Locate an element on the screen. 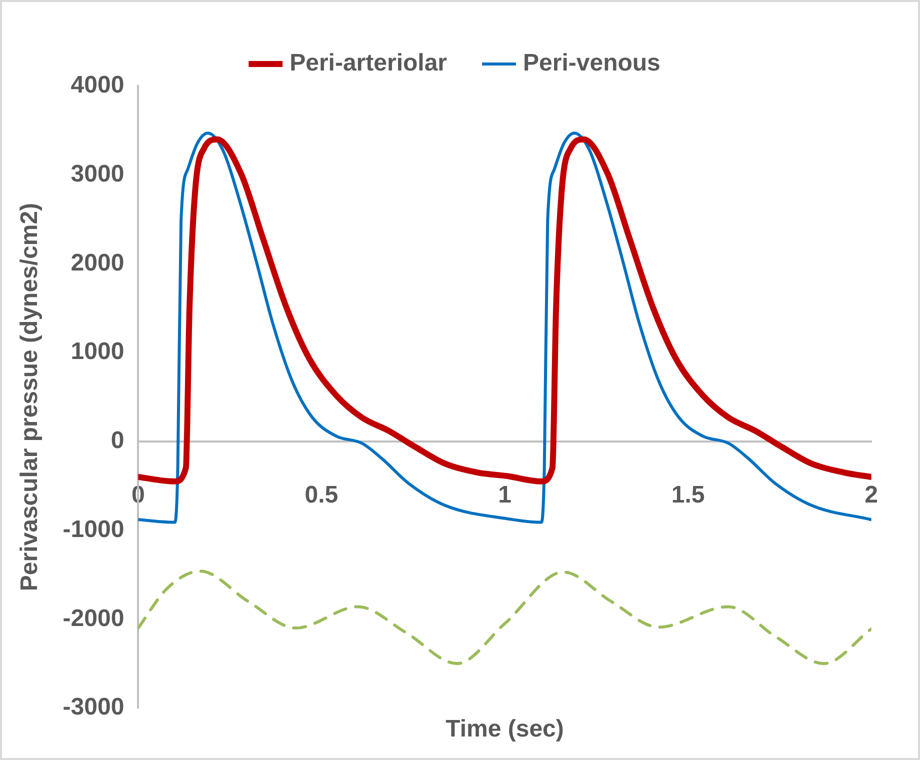 Image resolution: width=920 pixels, height=760 pixels. y-tick-label: -3000 is located at coordinates (93, 707).